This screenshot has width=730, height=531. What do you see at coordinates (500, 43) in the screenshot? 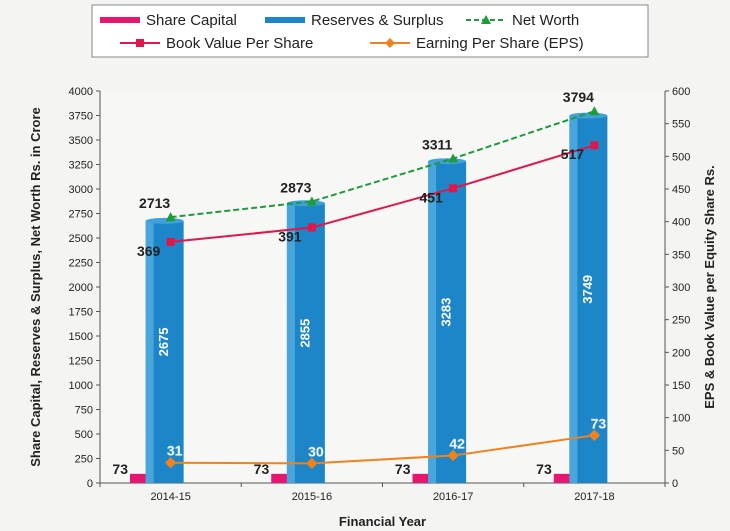
I see `legend-earning-per-share-eps-label: Earning Per Share (EPS)` at bounding box center [500, 43].